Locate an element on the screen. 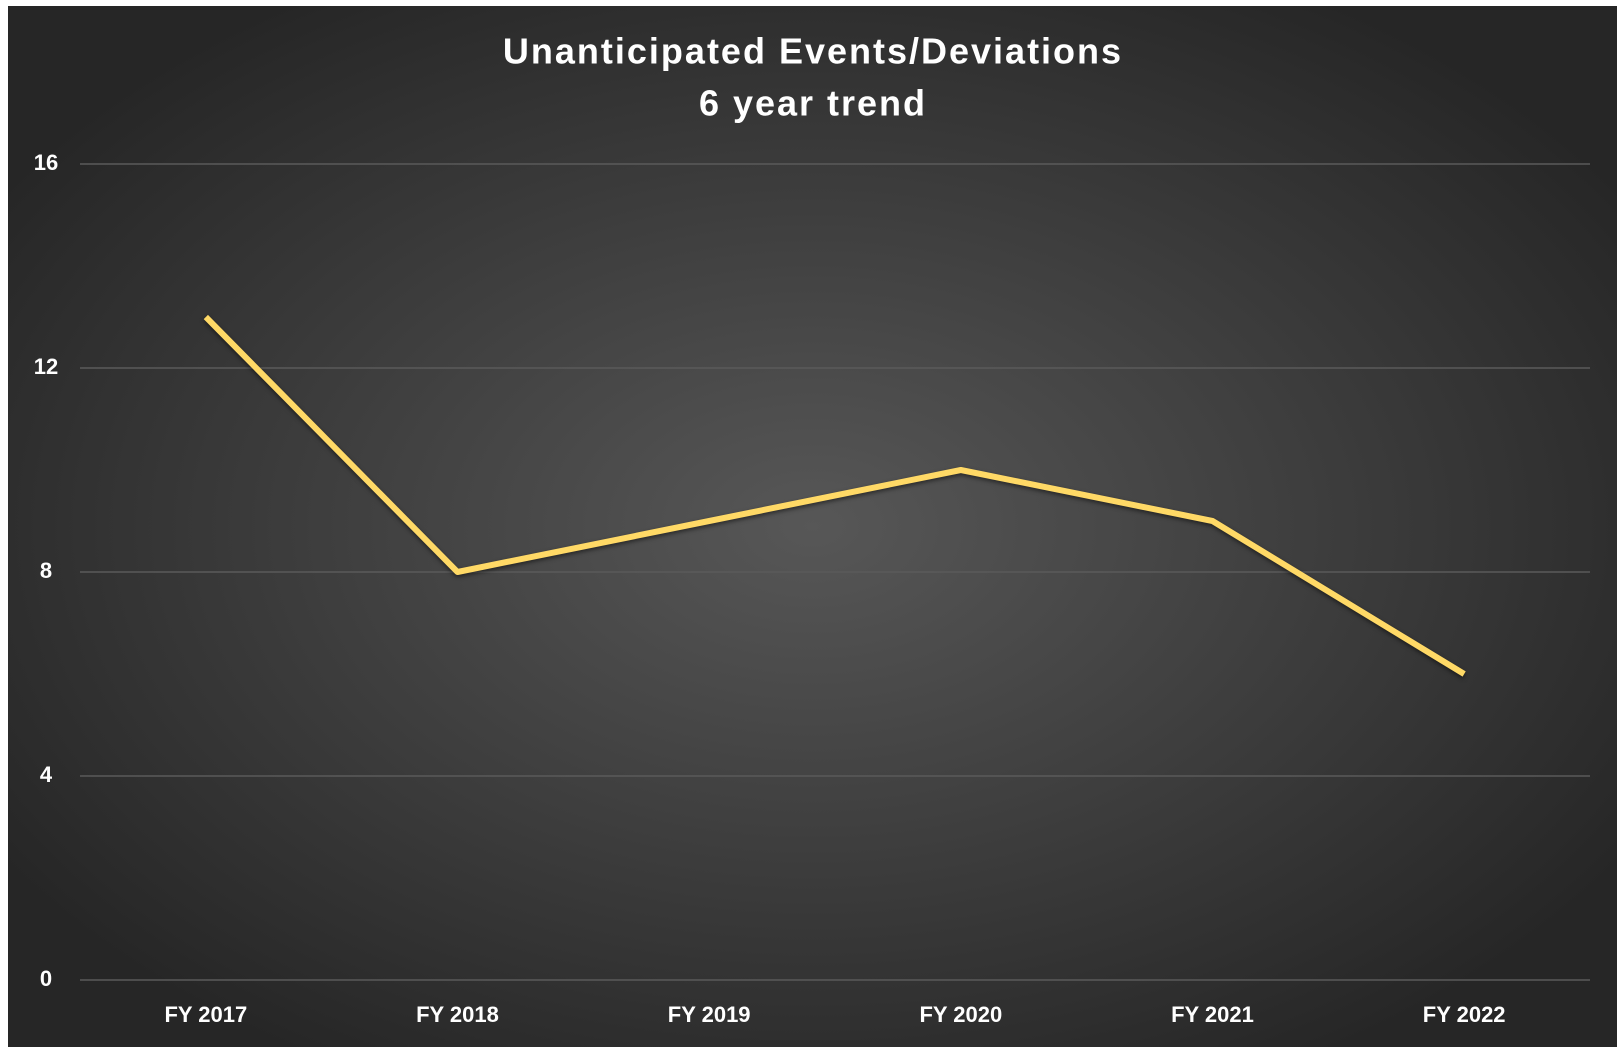 This screenshot has height=1047, width=1617. x-tick-label: FY 2022 is located at coordinates (1464, 1014).